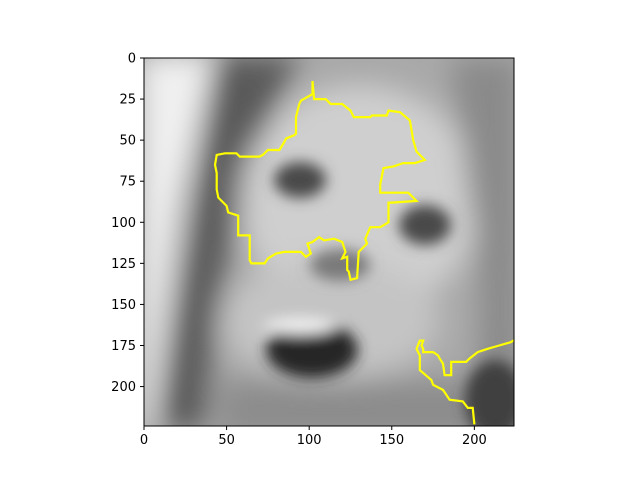 This screenshot has width=640, height=480. What do you see at coordinates (474, 440) in the screenshot?
I see `x-tick-label: 200` at bounding box center [474, 440].